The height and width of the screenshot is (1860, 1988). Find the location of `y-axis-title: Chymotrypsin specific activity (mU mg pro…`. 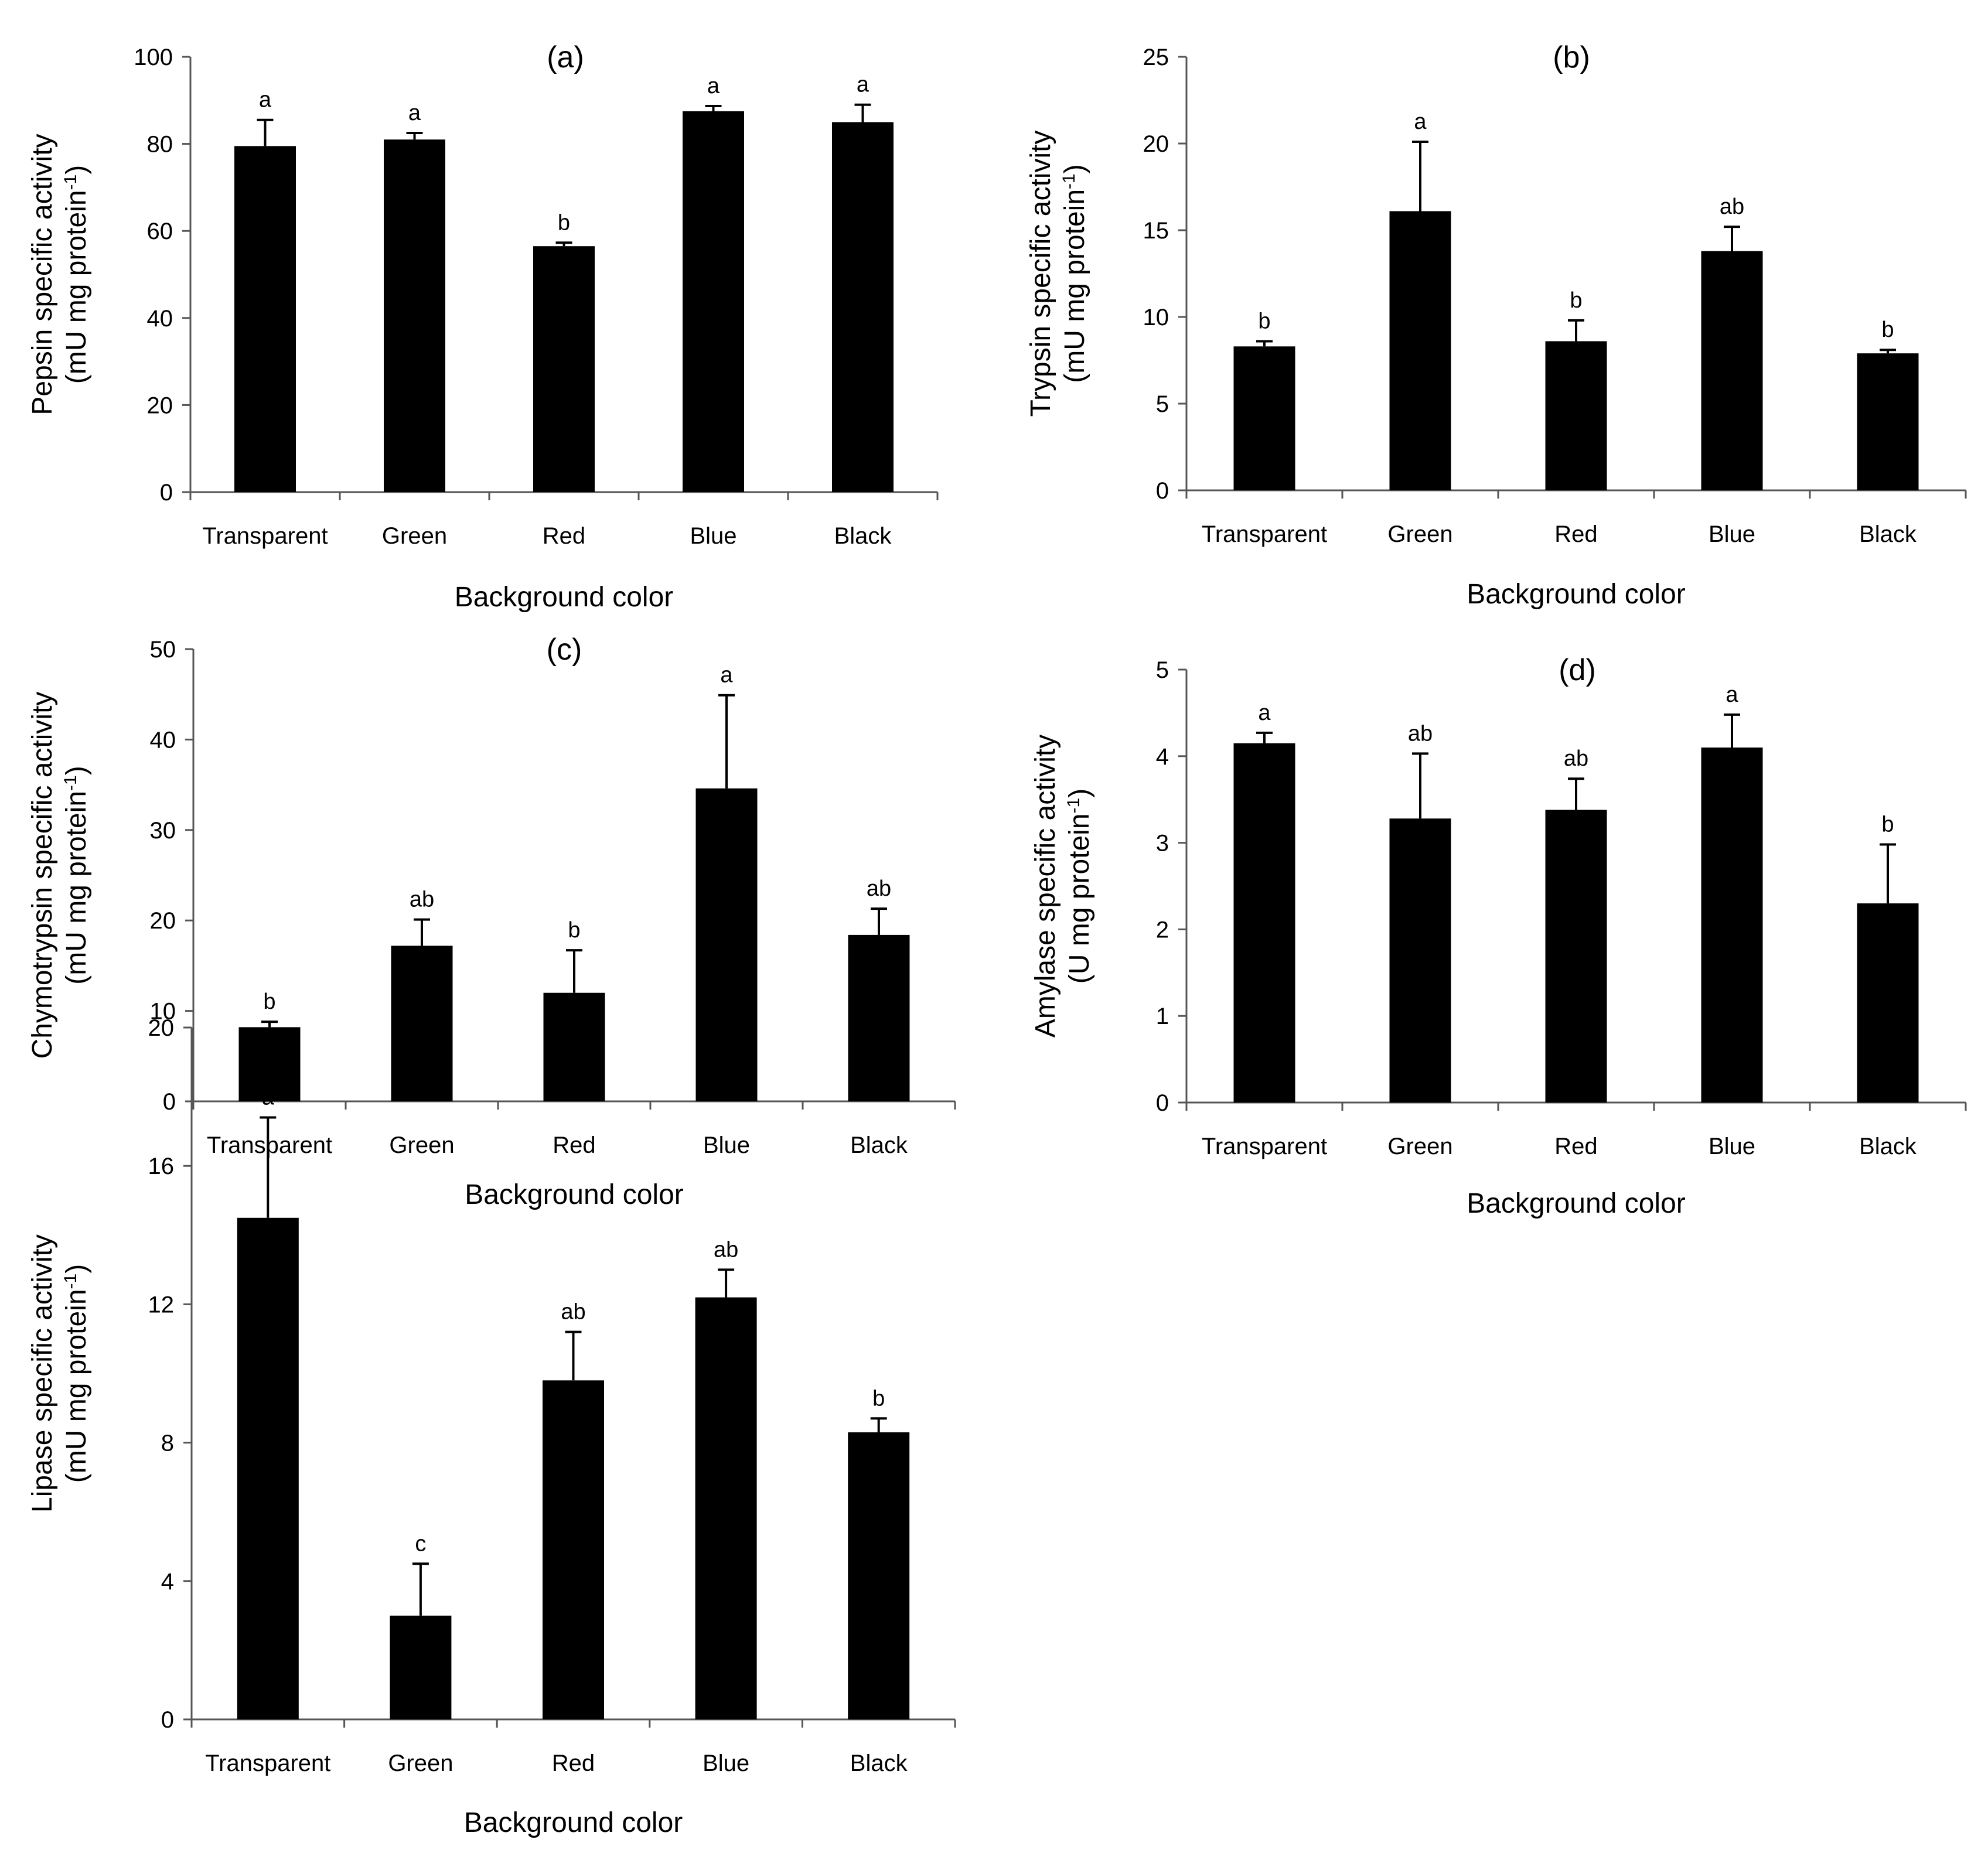

y-axis-title: Chymotrypsin specific activity (mU mg pro… is located at coordinates (59, 876).